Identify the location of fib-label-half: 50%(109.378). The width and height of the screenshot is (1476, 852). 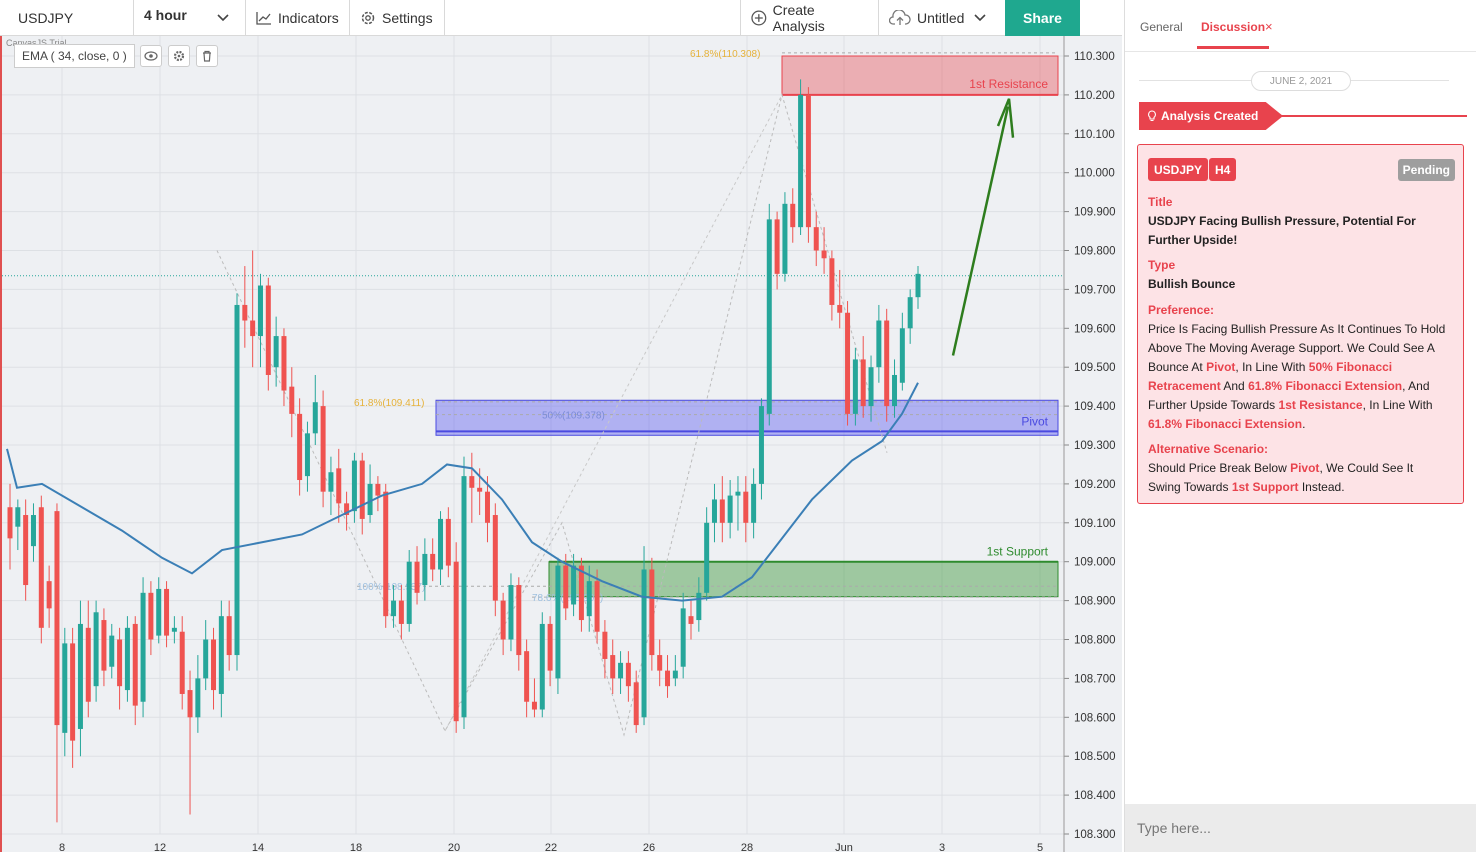
(573, 416).